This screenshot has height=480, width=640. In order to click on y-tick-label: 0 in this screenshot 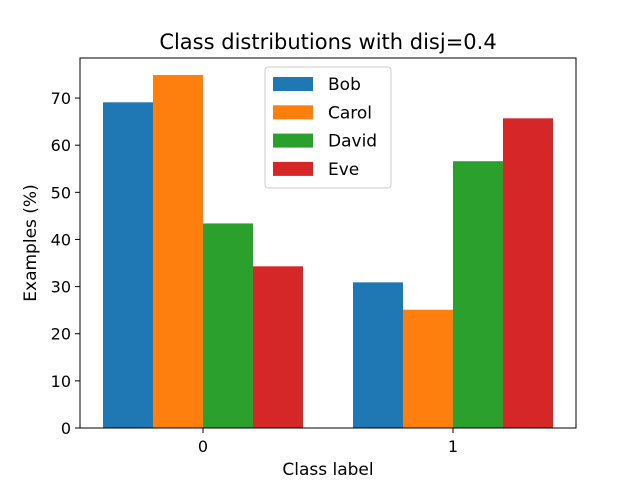, I will do `click(66, 428)`.